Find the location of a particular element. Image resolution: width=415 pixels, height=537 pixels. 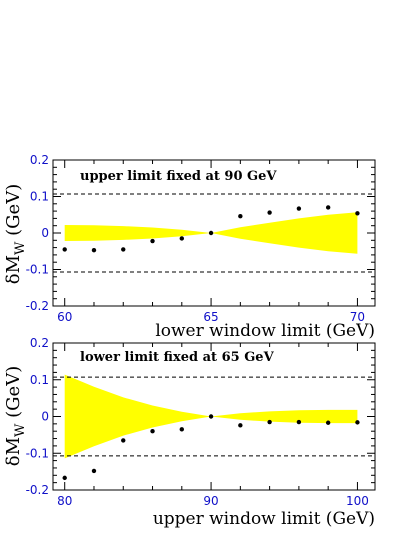

x-tick-labels: 60 65 70 is located at coordinates (211, 317).